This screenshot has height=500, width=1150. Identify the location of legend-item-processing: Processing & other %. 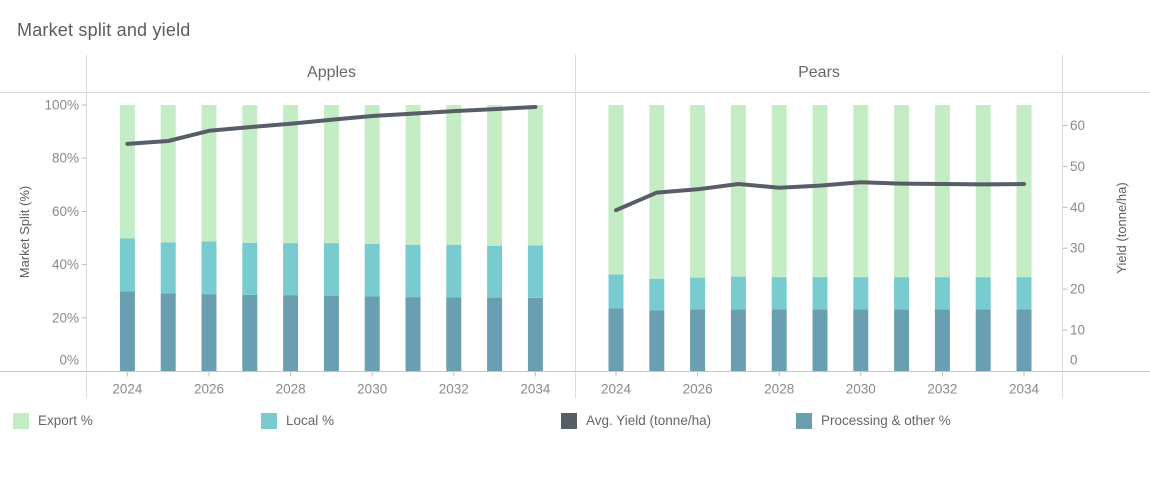
(873, 420).